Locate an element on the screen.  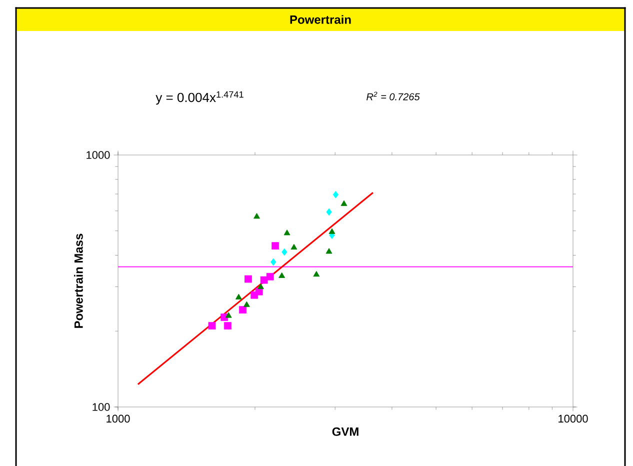
text: R$^{2}$ = 0.7265 is located at coordinates (393, 96).